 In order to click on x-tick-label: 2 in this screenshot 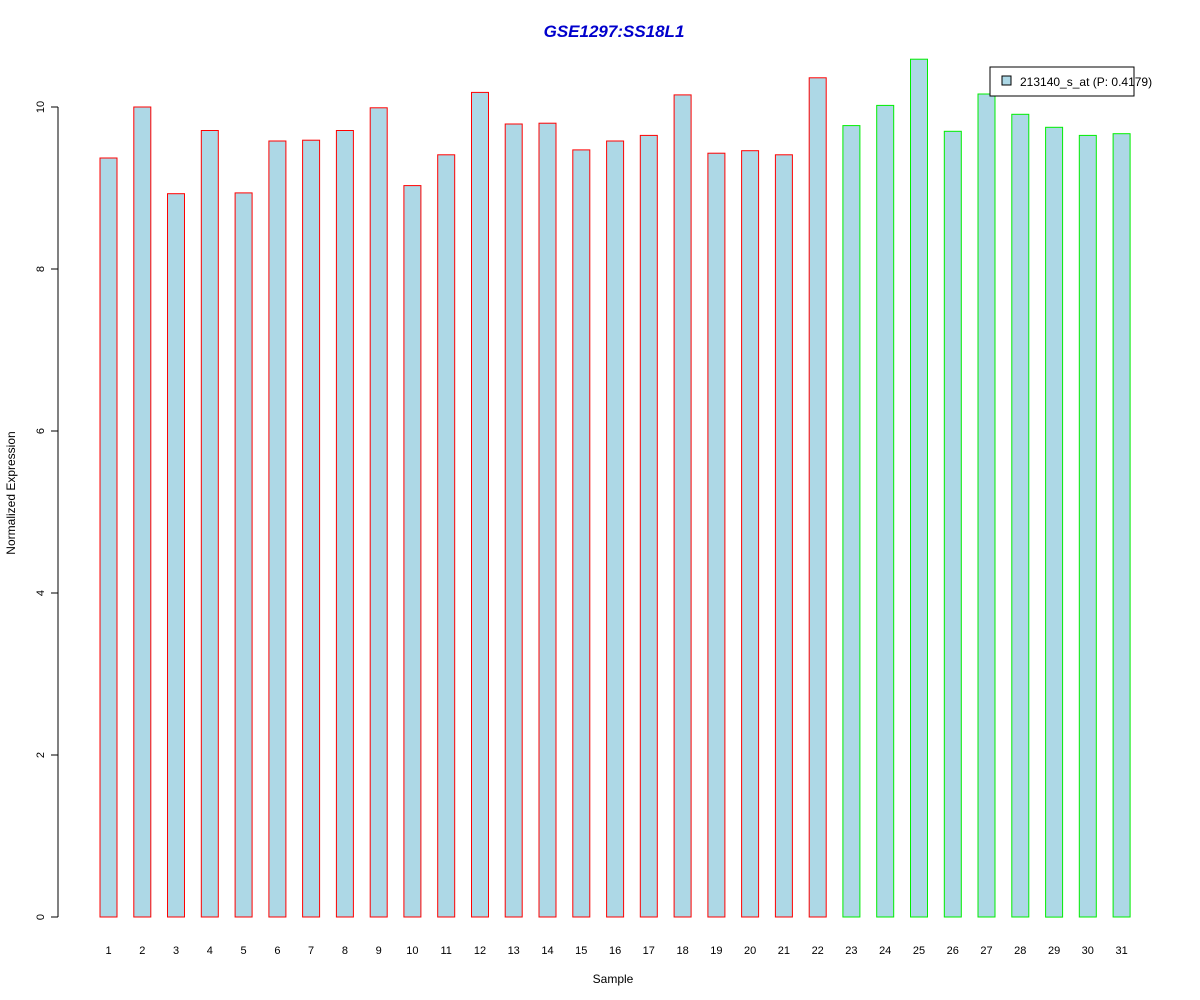, I will do `click(142, 951)`.